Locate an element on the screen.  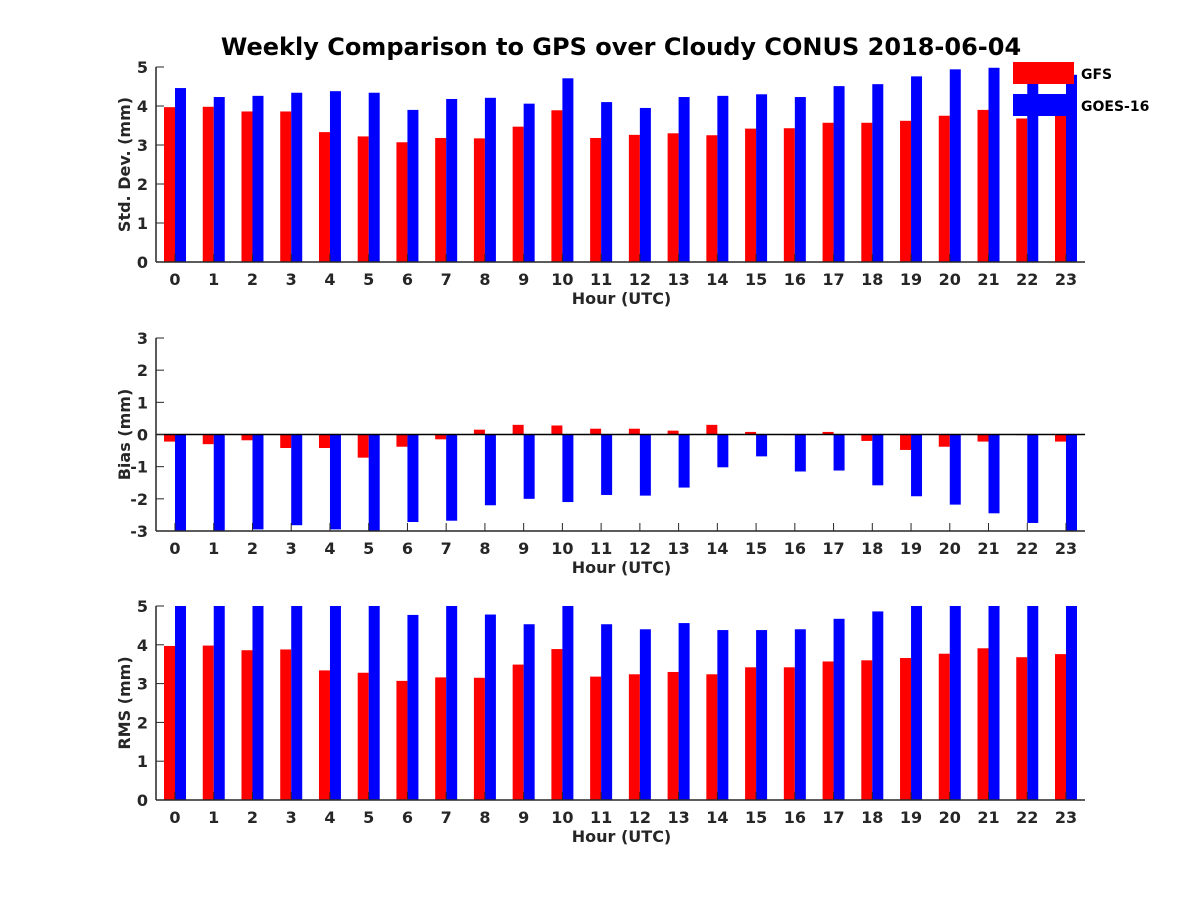
x-tick-label: 23 is located at coordinates (1066, 548).